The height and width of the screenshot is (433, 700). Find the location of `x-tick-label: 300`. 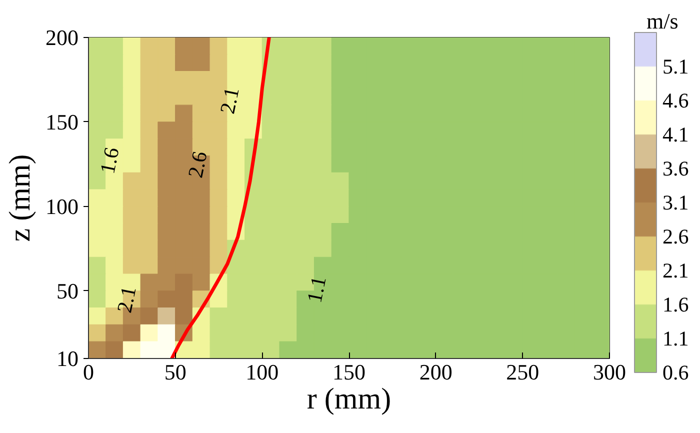

x-tick-label: 300 is located at coordinates (609, 372).